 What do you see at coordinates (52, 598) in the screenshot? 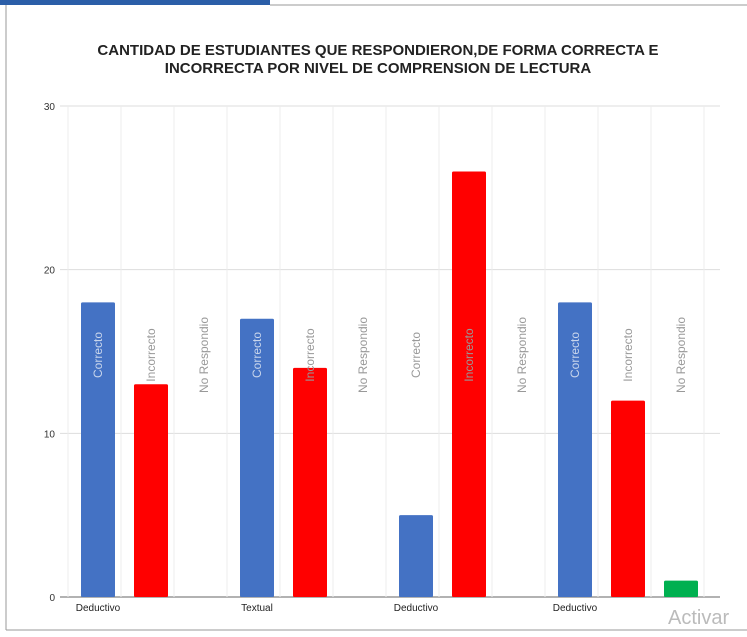
I see `y-tick-label: 0` at bounding box center [52, 598].